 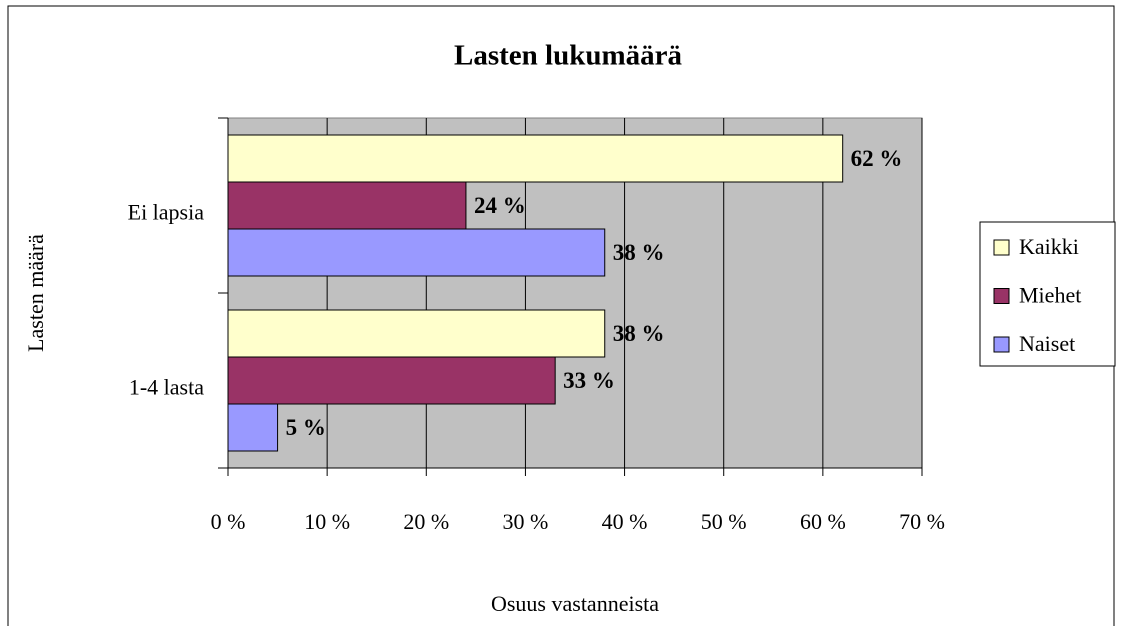 I want to click on x-axis-label: Osuus vastanneista, so click(x=575, y=603).